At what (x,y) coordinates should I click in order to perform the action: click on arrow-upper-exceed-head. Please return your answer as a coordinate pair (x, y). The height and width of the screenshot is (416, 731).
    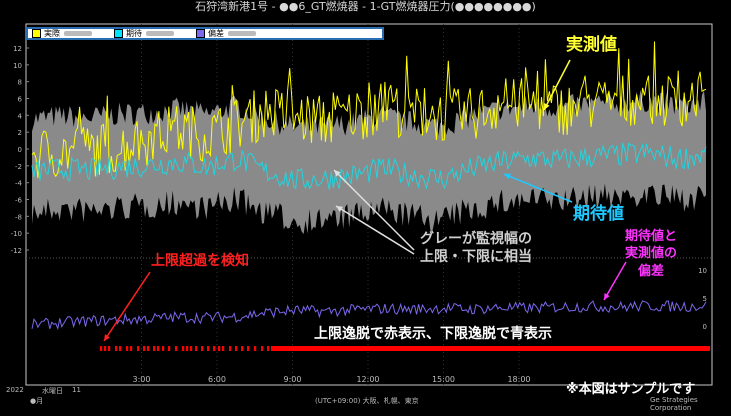
    Looking at the image, I should click on (107, 337).